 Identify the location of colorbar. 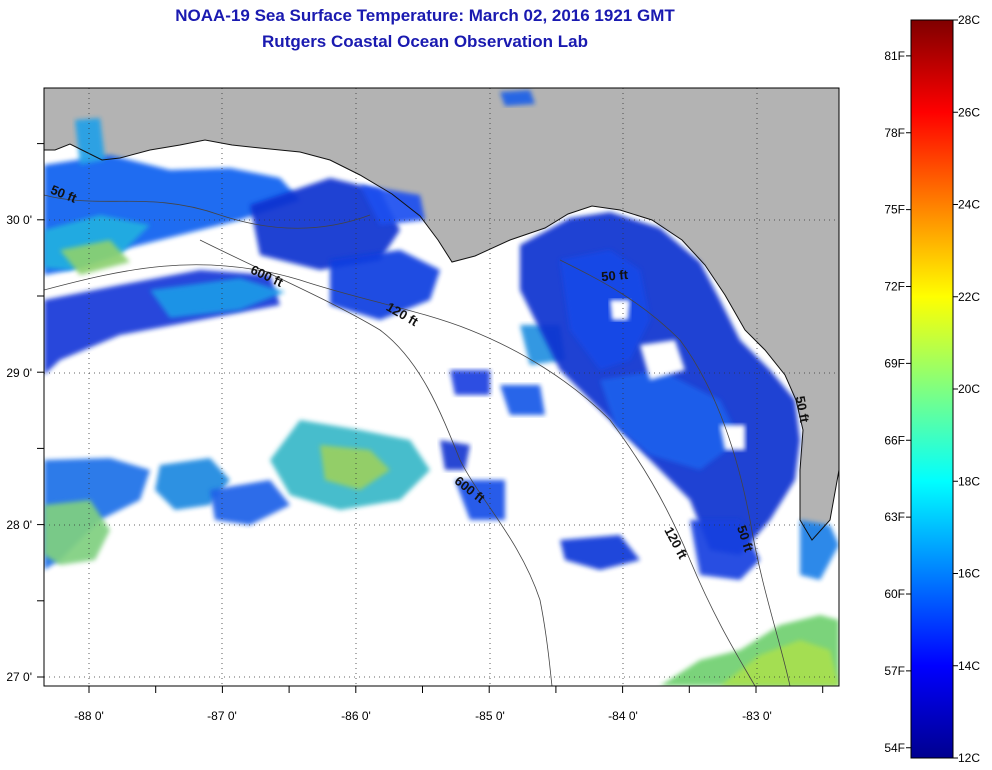
(932, 389).